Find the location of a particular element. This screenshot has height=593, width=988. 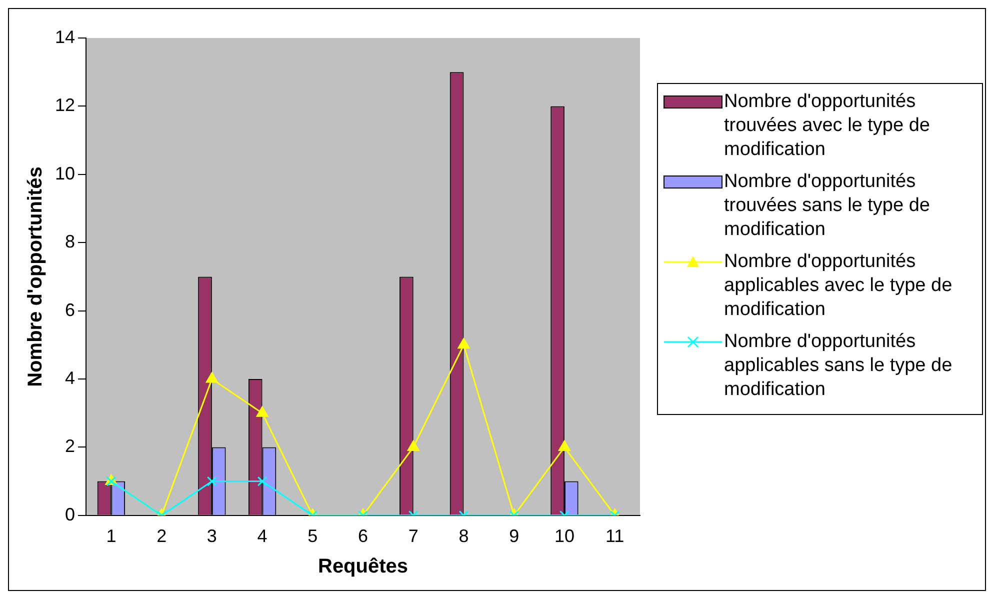

x-tick-label: 1 is located at coordinates (111, 536).